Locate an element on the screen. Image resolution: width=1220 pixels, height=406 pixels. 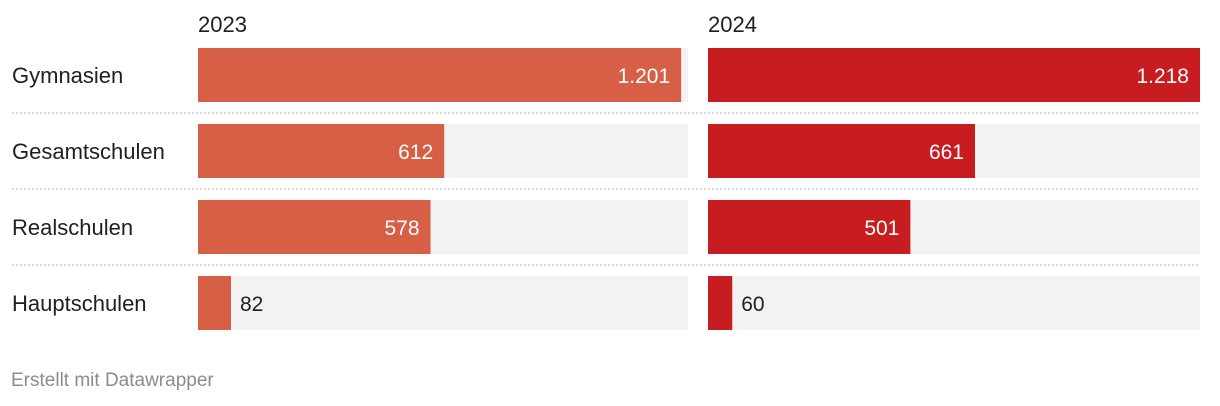
panel-title-2023: 2023 is located at coordinates (222, 24).